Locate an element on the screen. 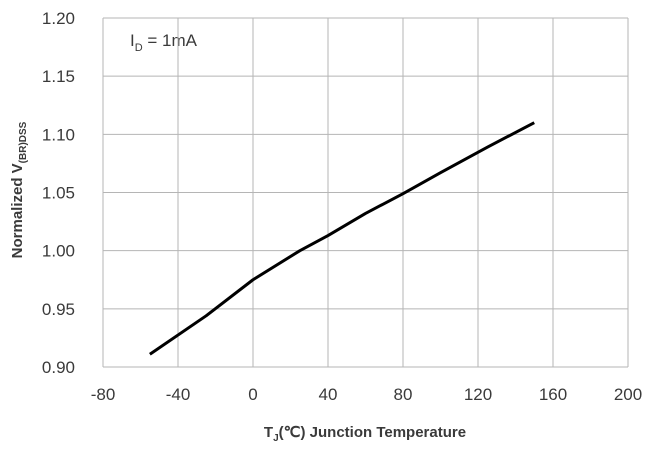 Image resolution: width=653 pixels, height=449 pixels. y-label-main: Normalized V is located at coordinates (17, 210).